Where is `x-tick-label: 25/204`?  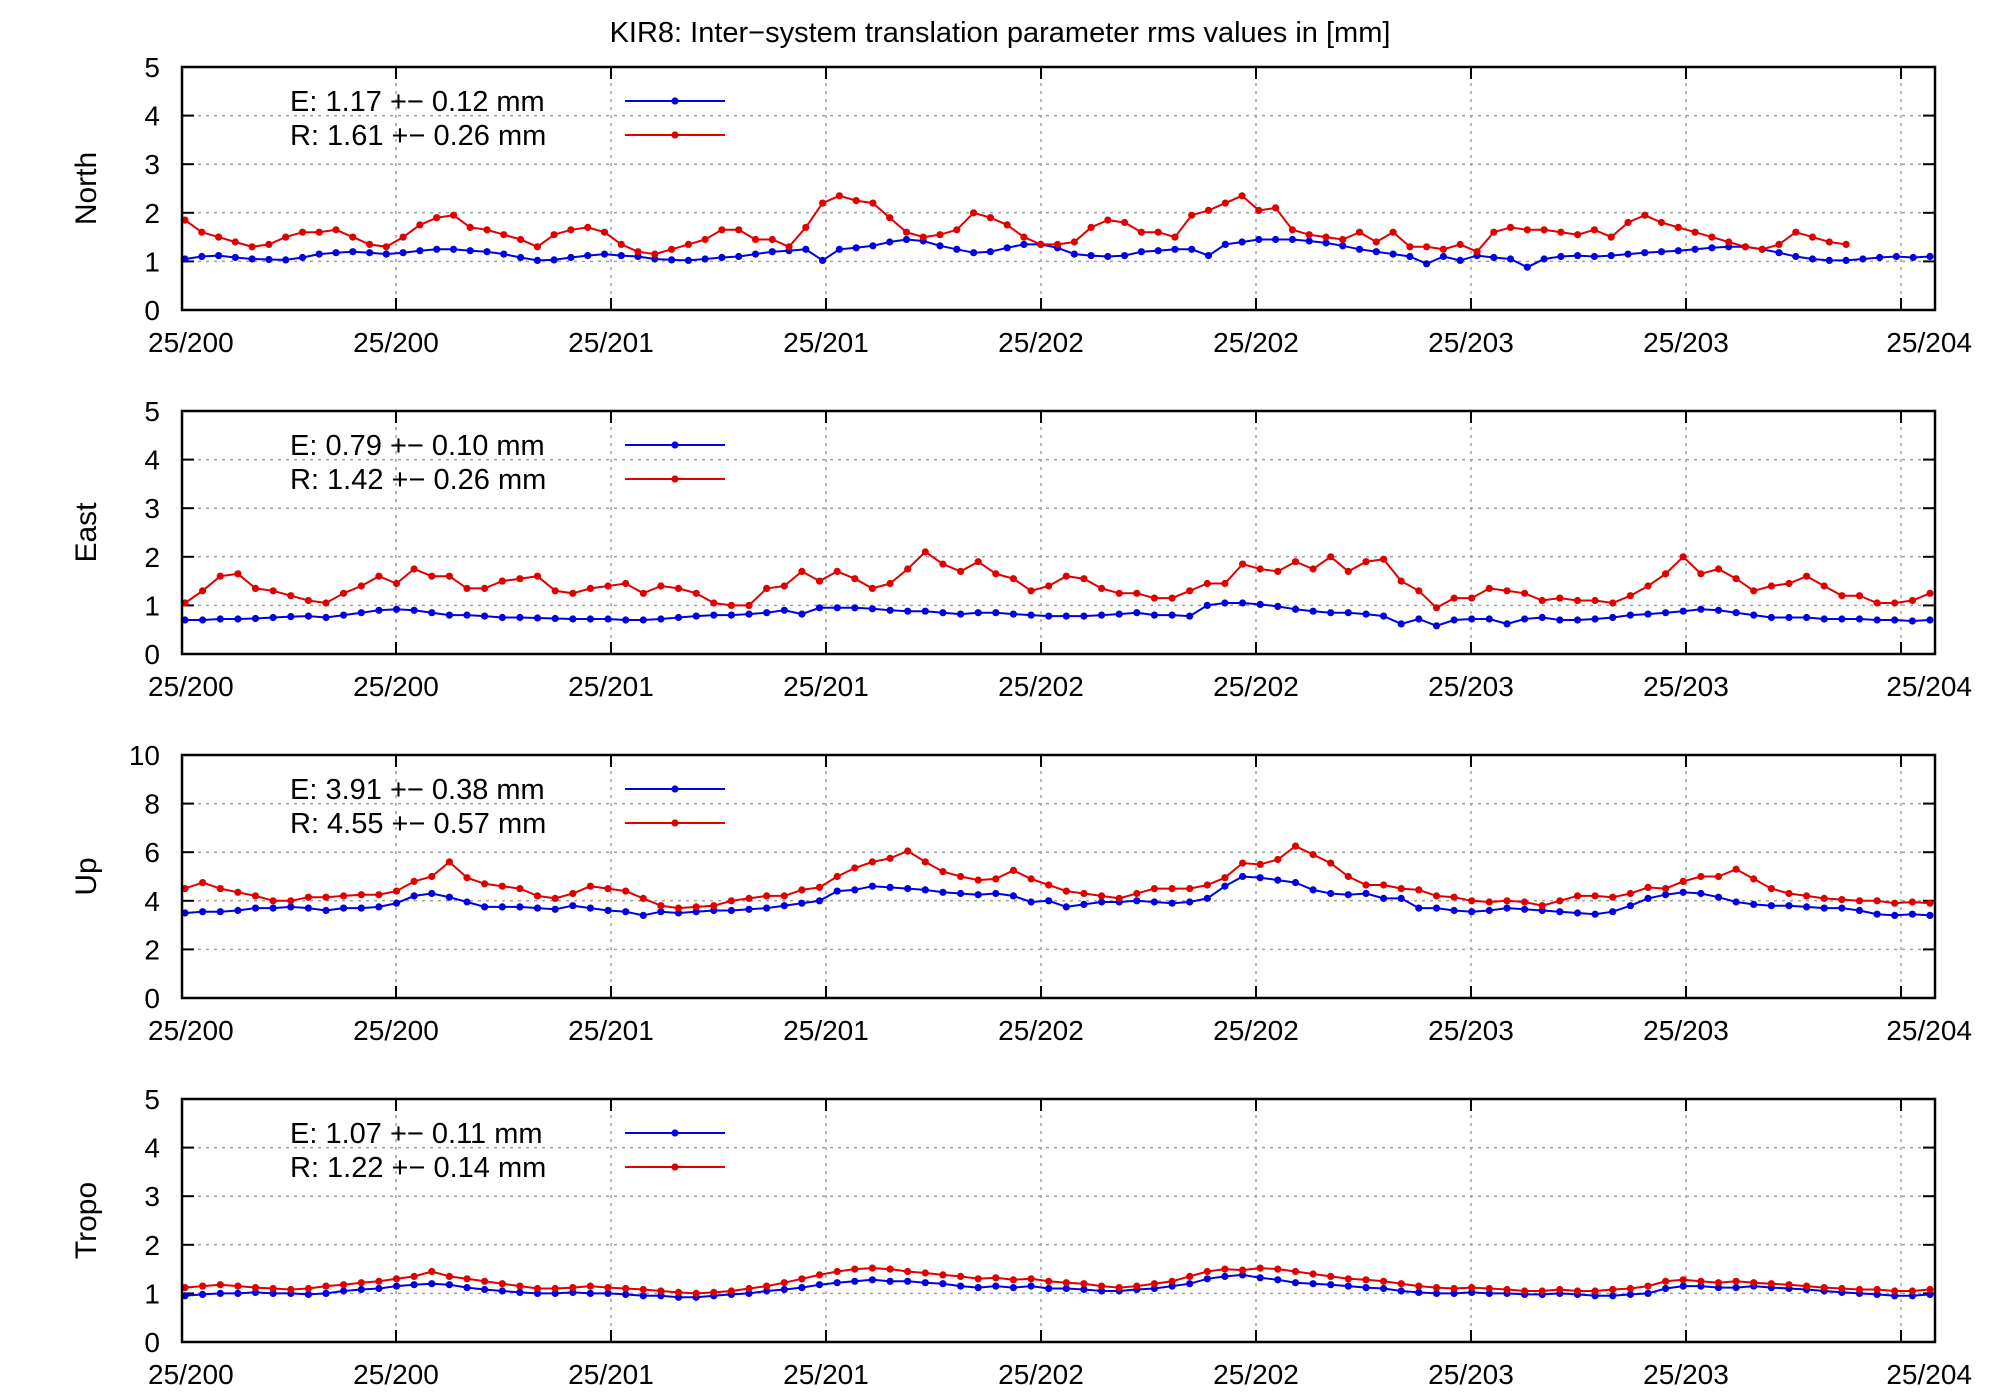 x-tick-label: 25/204 is located at coordinates (1929, 342).